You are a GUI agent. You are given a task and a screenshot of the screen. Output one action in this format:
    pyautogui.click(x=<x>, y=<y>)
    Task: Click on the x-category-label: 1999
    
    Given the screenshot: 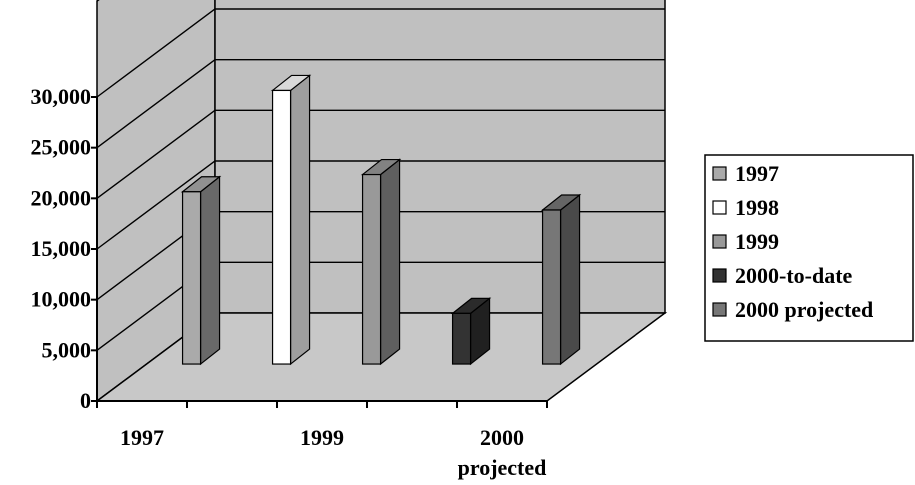 What is the action you would take?
    pyautogui.click(x=322, y=437)
    